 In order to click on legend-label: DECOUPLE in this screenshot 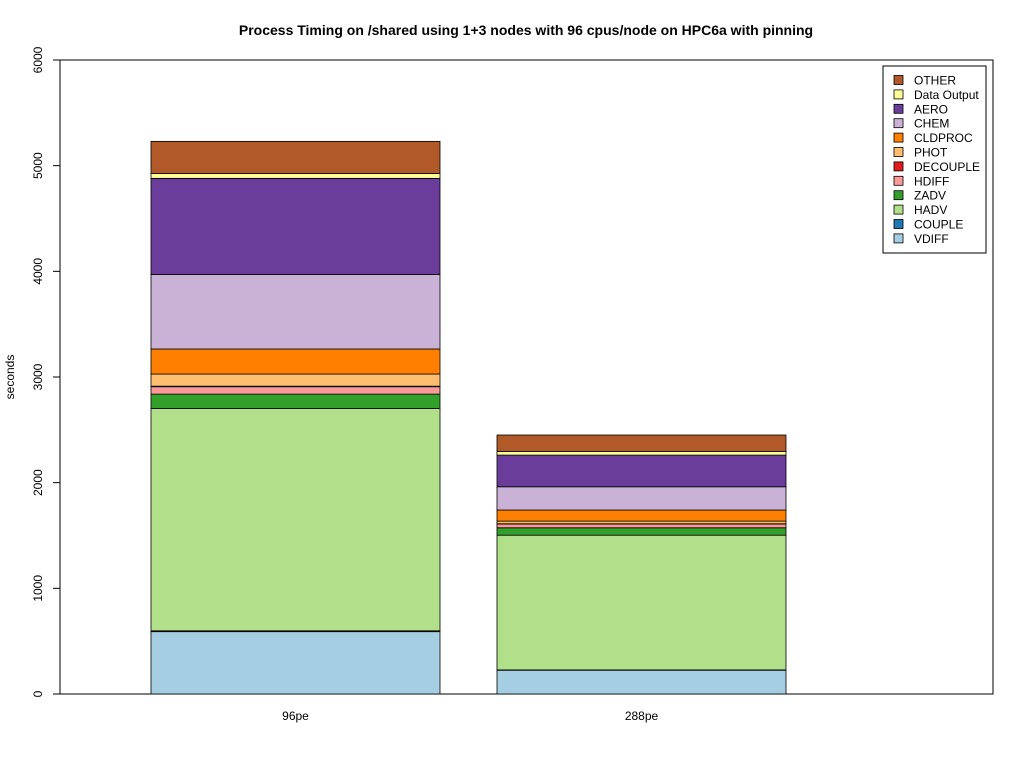, I will do `click(947, 167)`.